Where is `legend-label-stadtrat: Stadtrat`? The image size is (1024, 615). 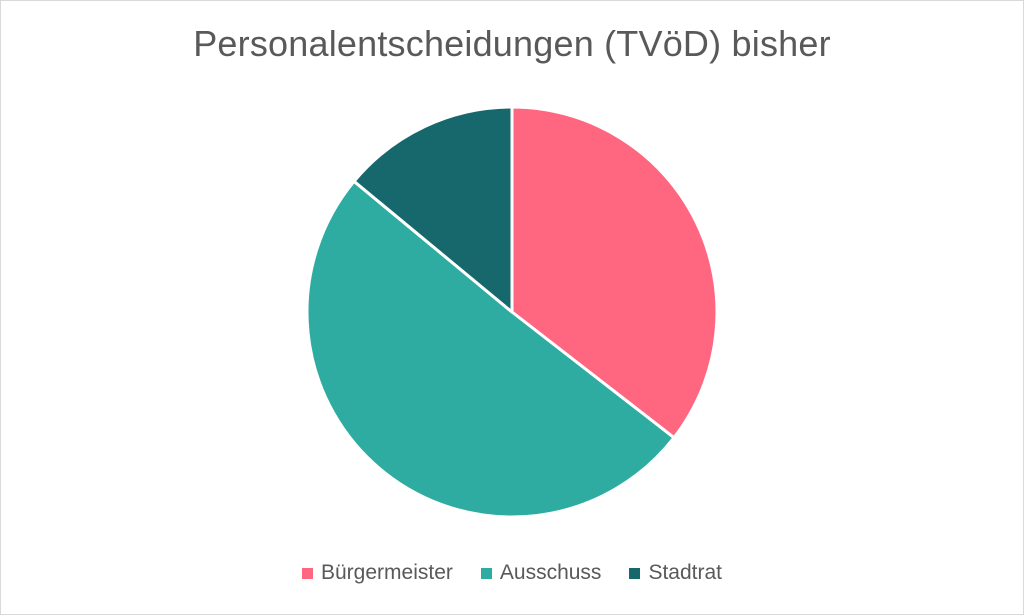 legend-label-stadtrat: Stadtrat is located at coordinates (685, 572).